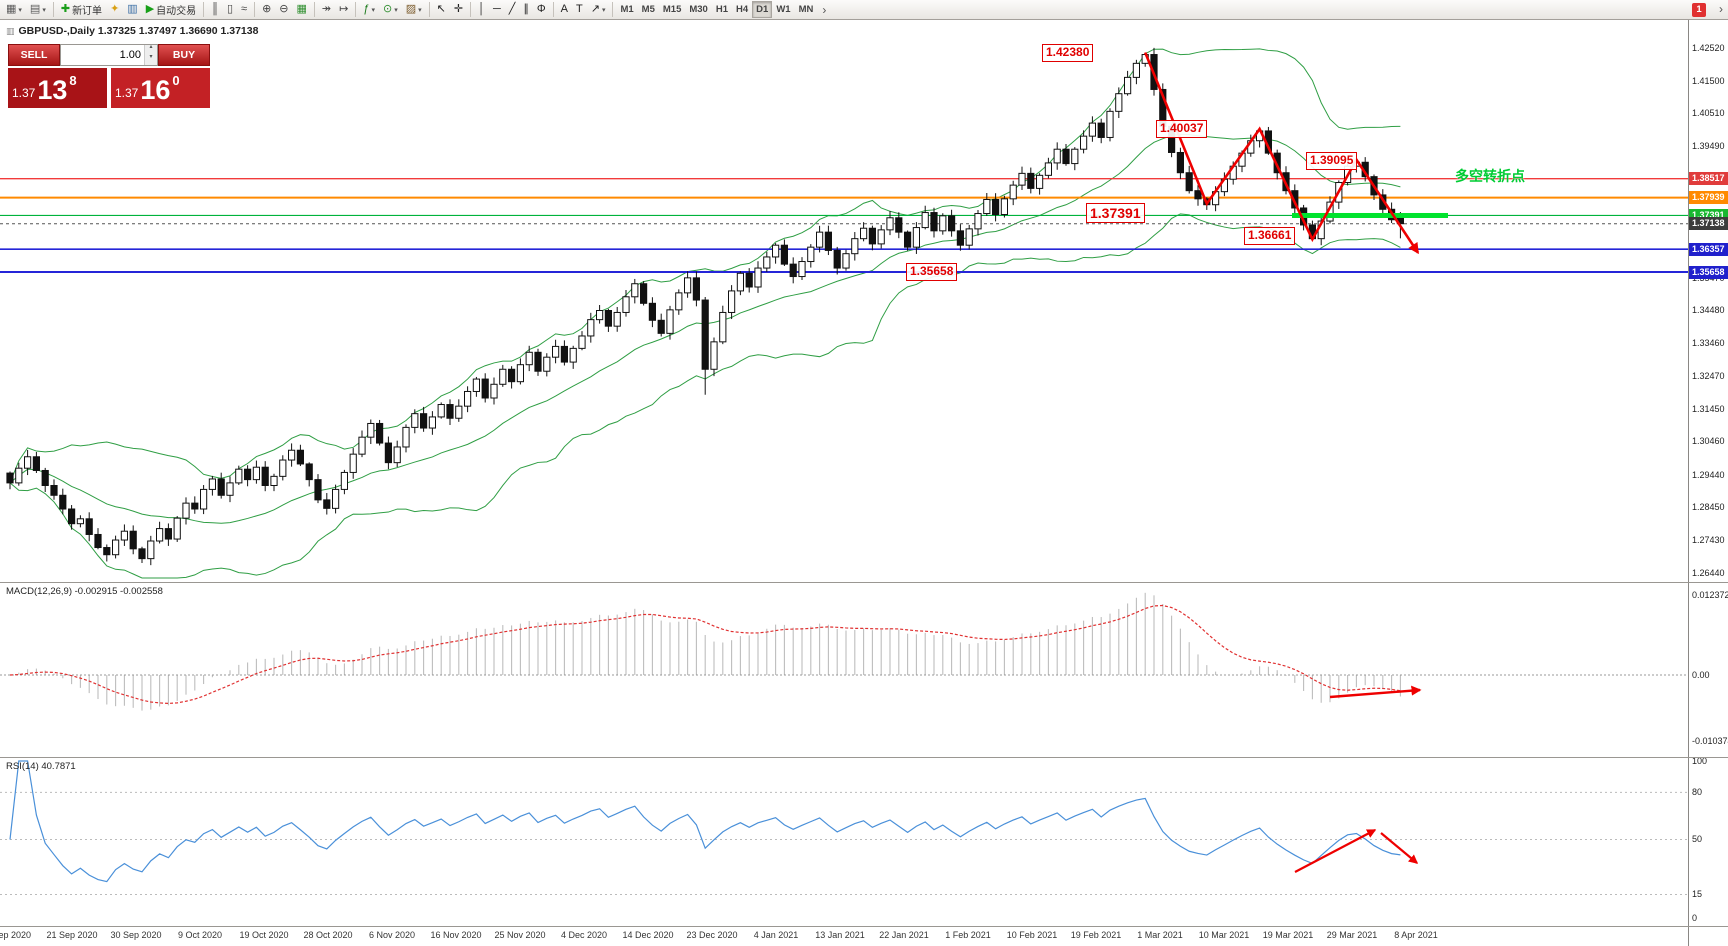 The height and width of the screenshot is (946, 1728). I want to click on text-label-button: T, so click(579, 9).